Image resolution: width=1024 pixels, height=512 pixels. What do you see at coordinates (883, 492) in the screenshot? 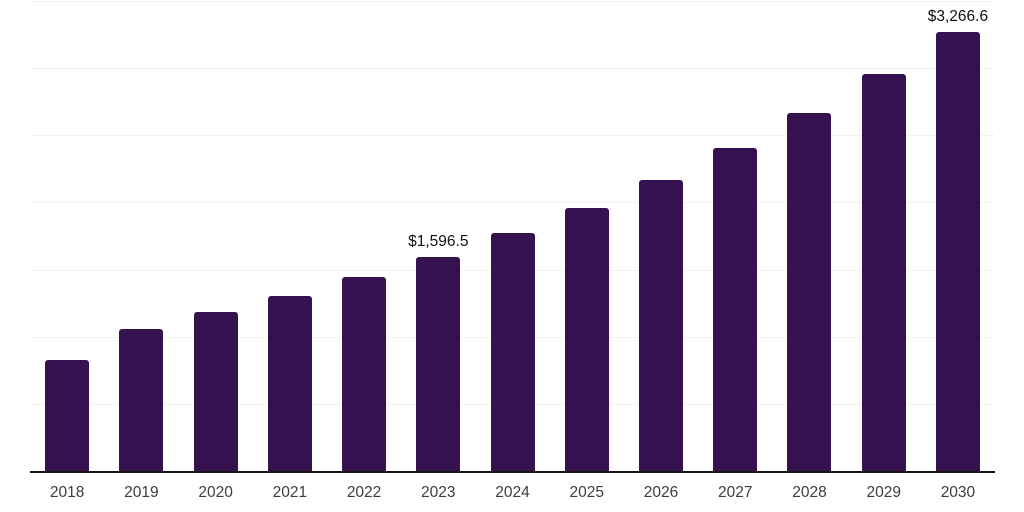
I see `x-tick-label-2029: 2029` at bounding box center [883, 492].